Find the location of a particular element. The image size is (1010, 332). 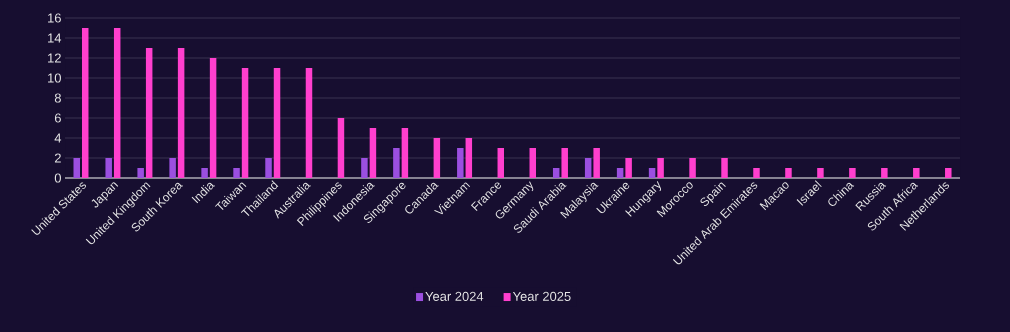

y-tick-label: 2 is located at coordinates (57, 158).